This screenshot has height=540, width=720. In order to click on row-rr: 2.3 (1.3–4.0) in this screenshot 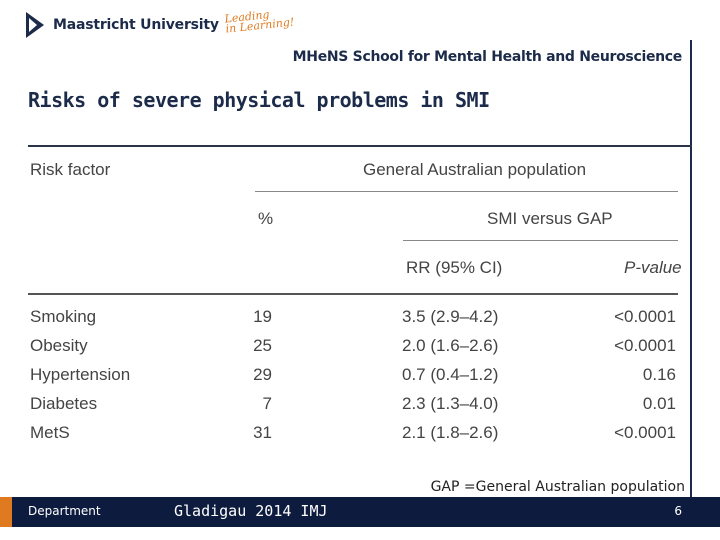, I will do `click(450, 403)`.